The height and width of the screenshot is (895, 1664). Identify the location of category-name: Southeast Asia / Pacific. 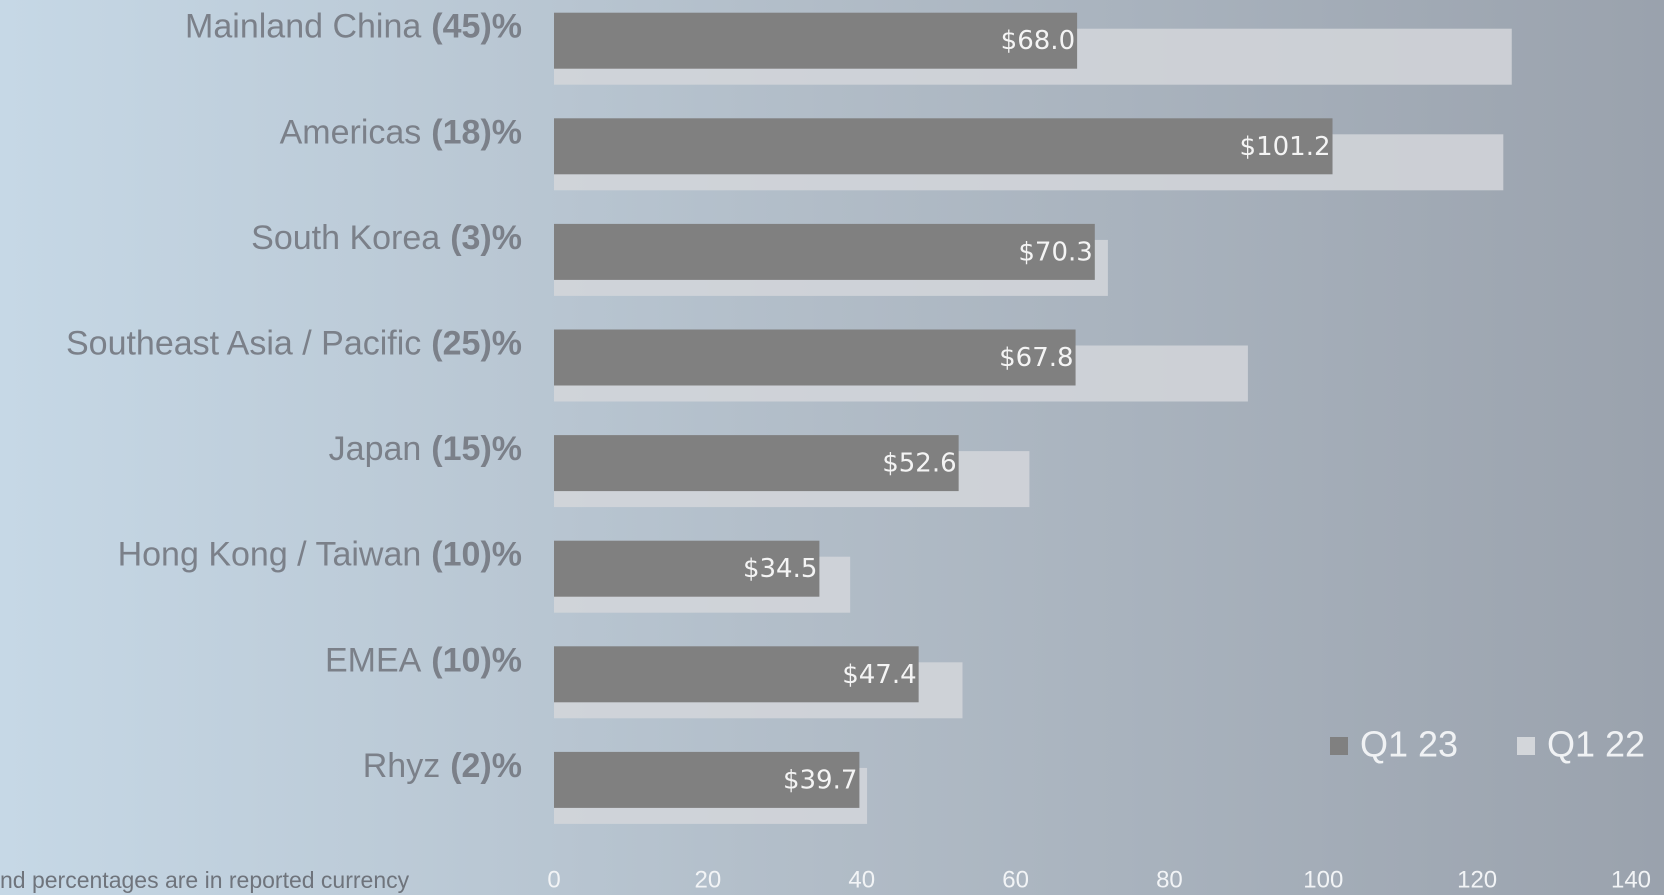
(243, 343).